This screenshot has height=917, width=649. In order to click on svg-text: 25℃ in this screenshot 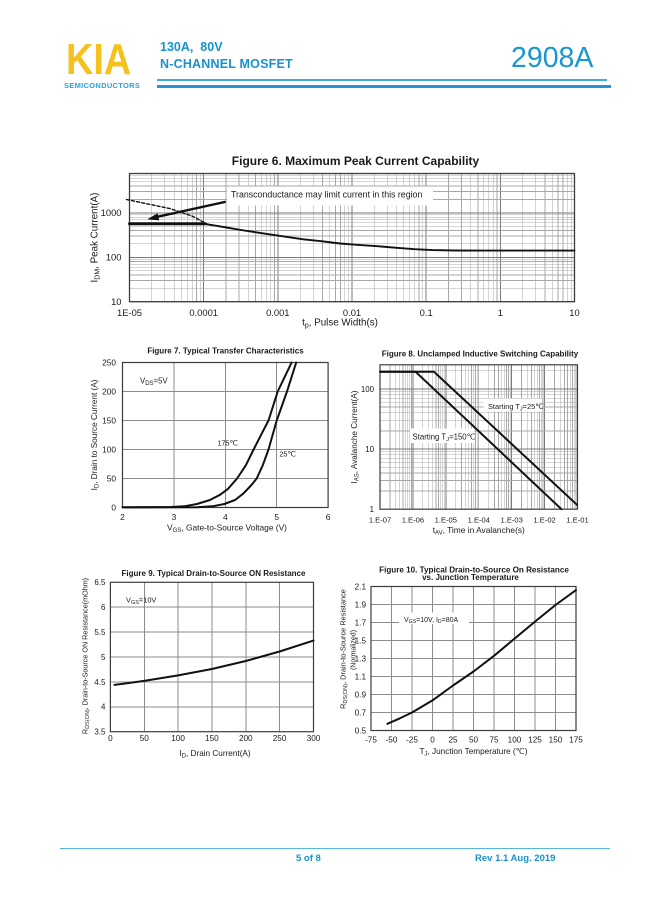, I will do `click(287, 454)`.